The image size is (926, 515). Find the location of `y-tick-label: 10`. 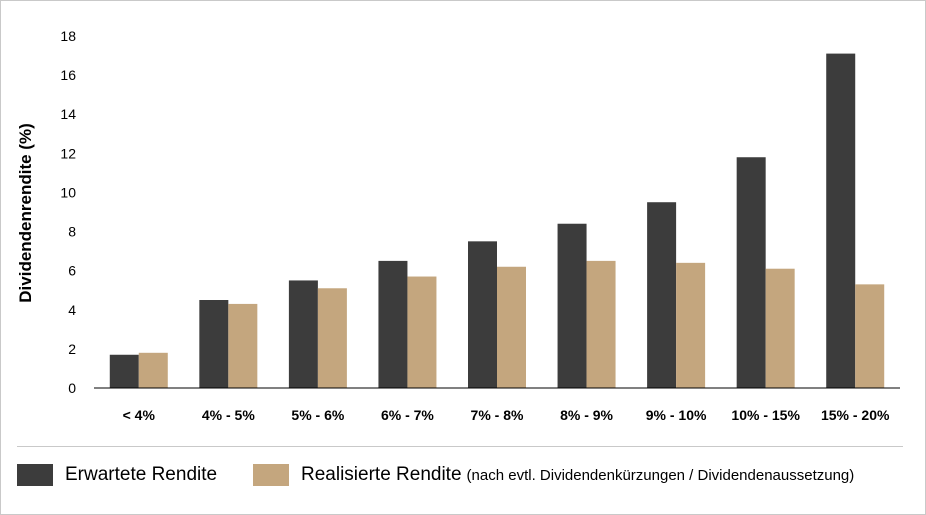

y-tick-label: 10 is located at coordinates (68, 192).